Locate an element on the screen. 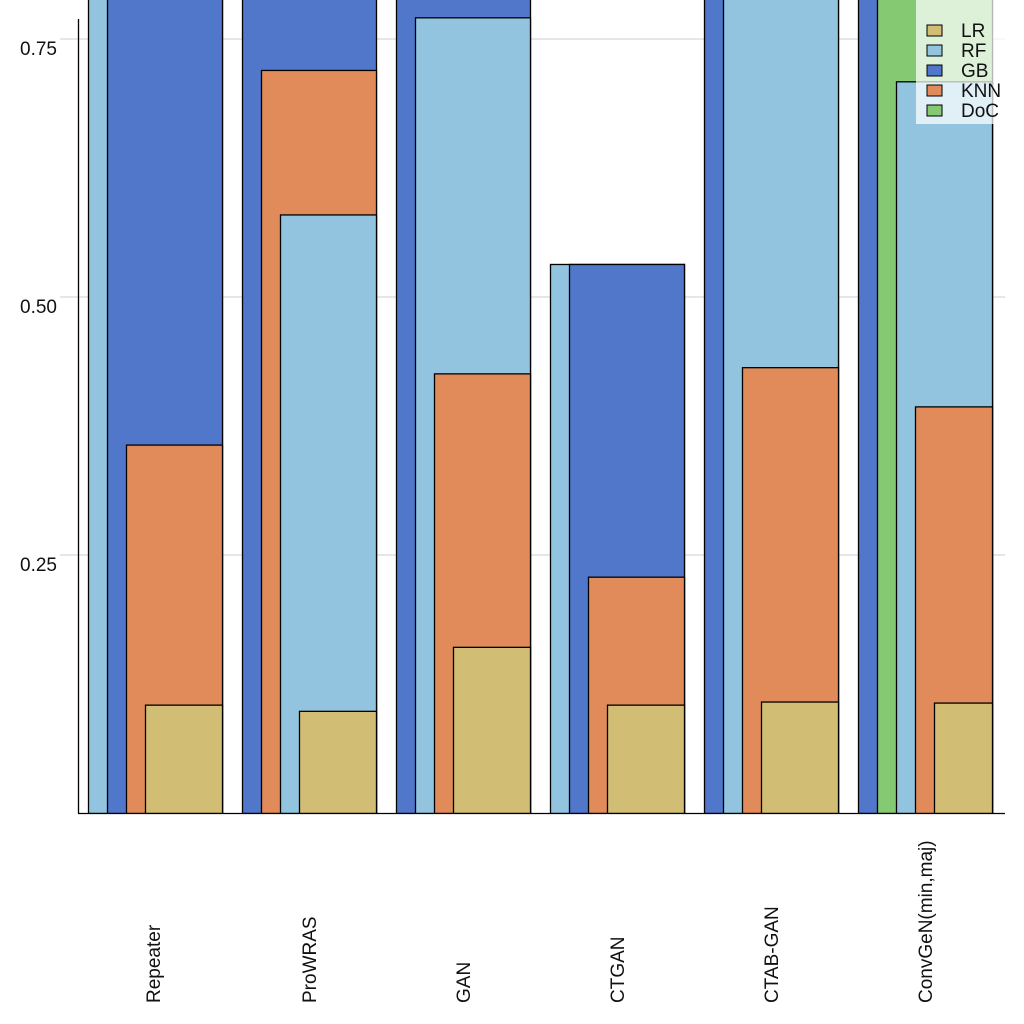  y-tick-label: 0.50 is located at coordinates (38, 307).